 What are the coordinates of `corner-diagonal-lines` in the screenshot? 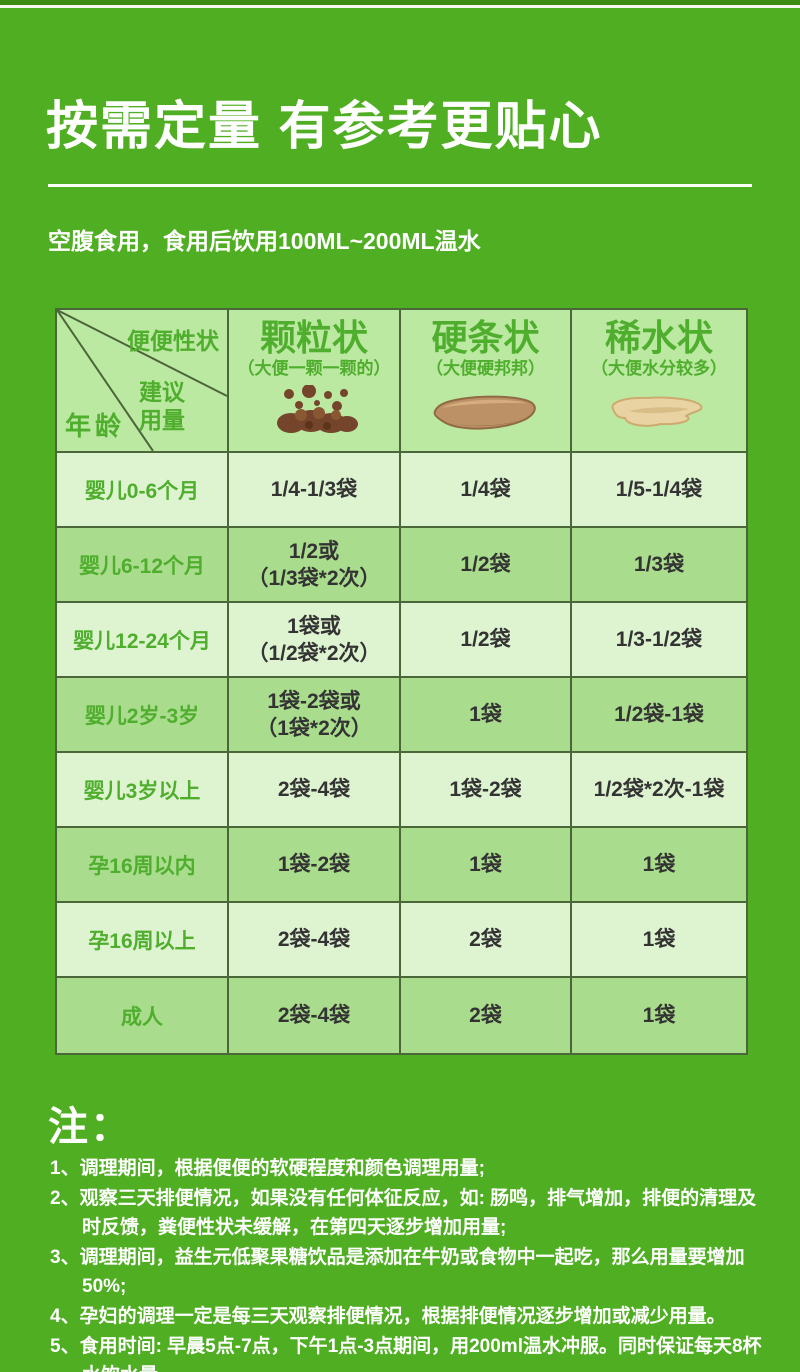 It's located at (142, 380).